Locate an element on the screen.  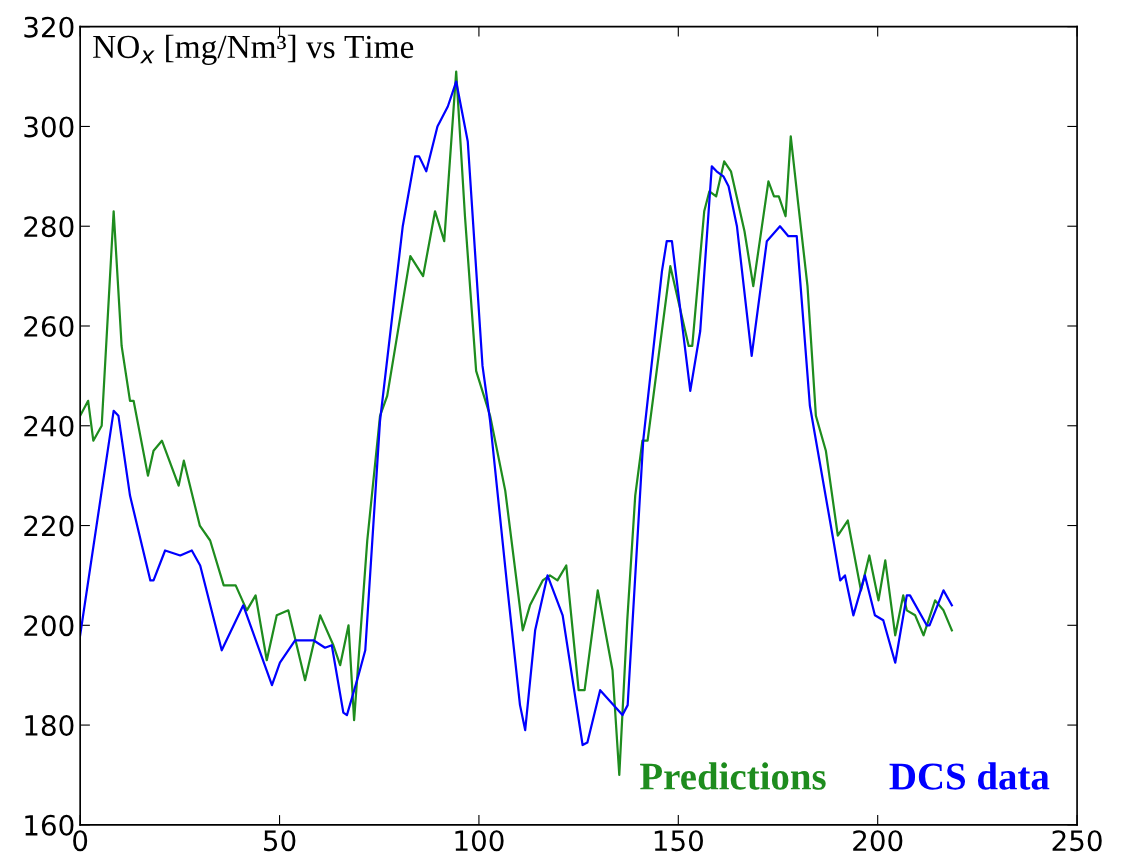
x-tick-label: 50 is located at coordinates (280, 841).